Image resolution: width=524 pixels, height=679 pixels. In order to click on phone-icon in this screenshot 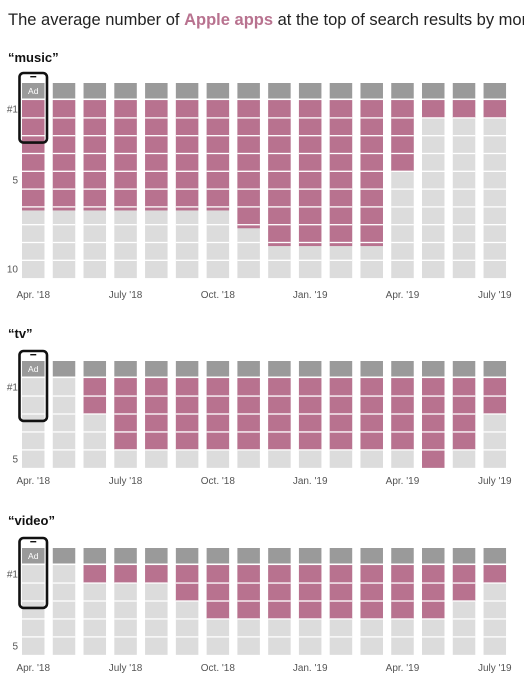, I will do `click(33, 573)`.